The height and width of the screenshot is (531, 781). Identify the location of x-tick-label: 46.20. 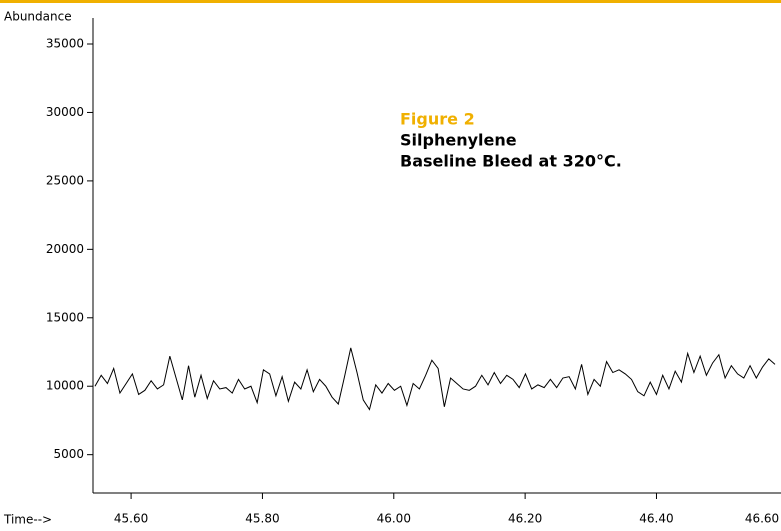
(525, 519).